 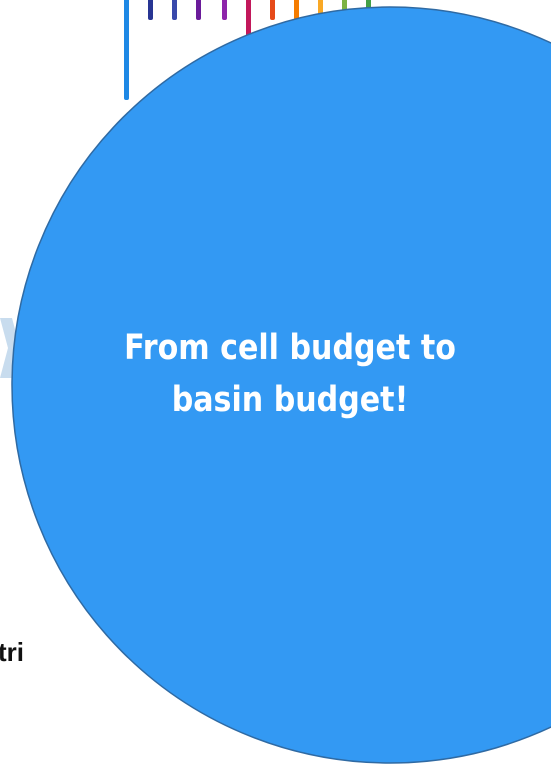 I want to click on side-text-fragment: tri, so click(x=12, y=652).